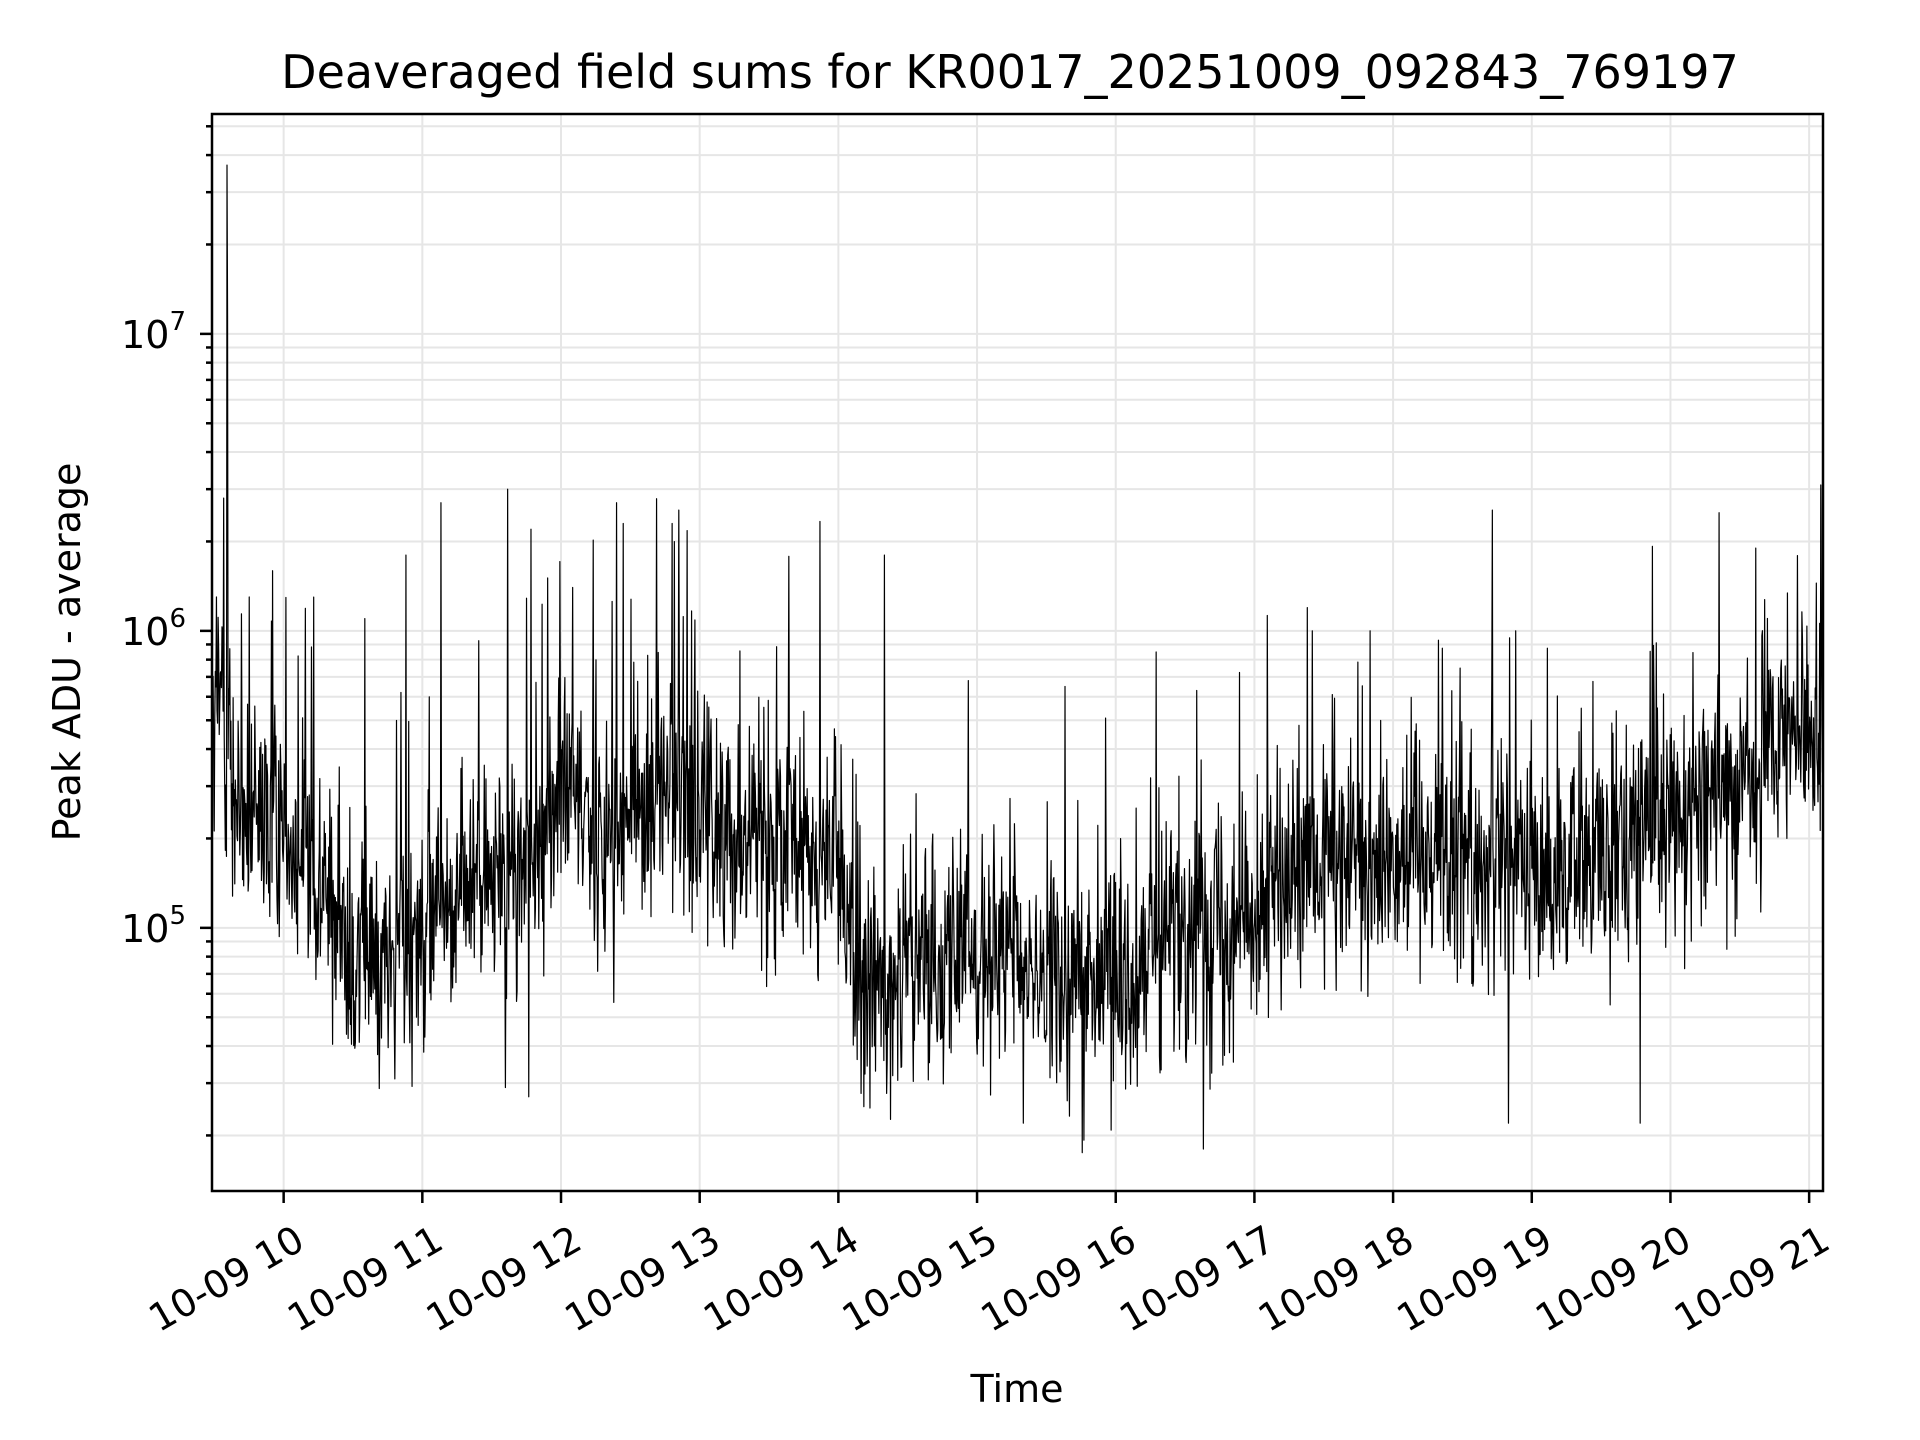 The width and height of the screenshot is (1920, 1440). What do you see at coordinates (1475, 1279) in the screenshot?
I see `x-tick-label: 10-09 19` at bounding box center [1475, 1279].